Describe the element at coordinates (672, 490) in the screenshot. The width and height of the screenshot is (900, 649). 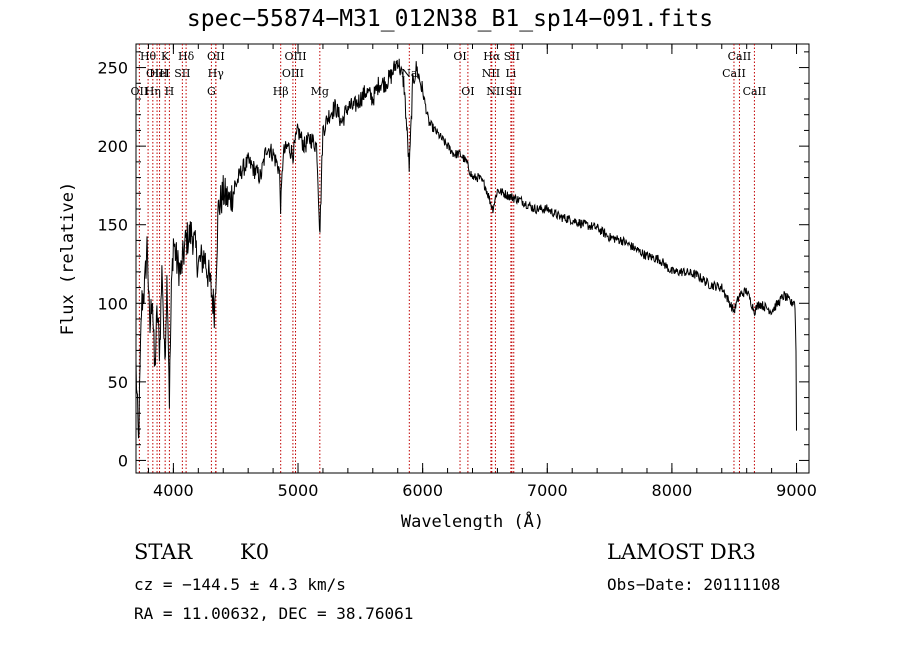
I see `x-tick-label-4: 8000` at that location.